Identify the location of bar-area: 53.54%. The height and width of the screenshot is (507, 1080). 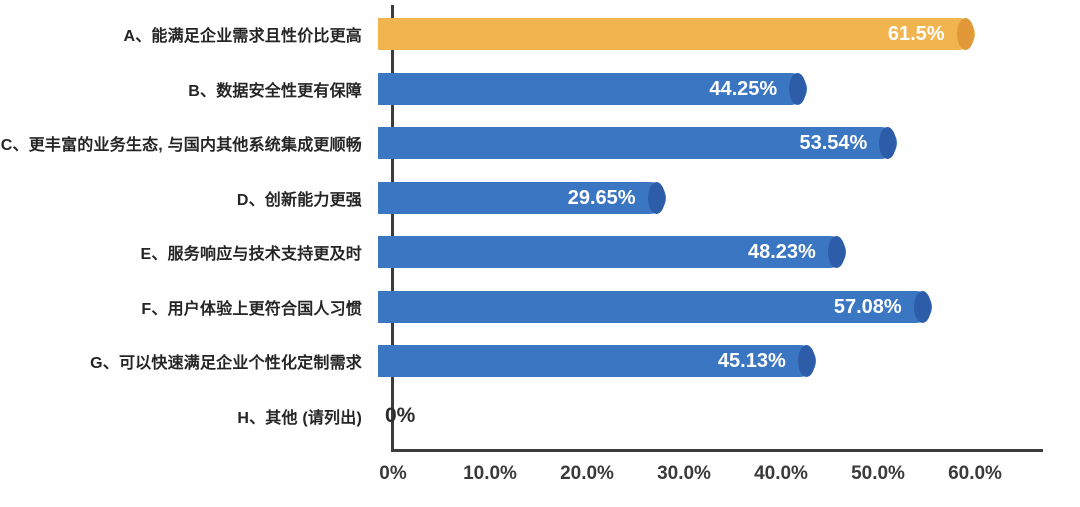
(729, 143).